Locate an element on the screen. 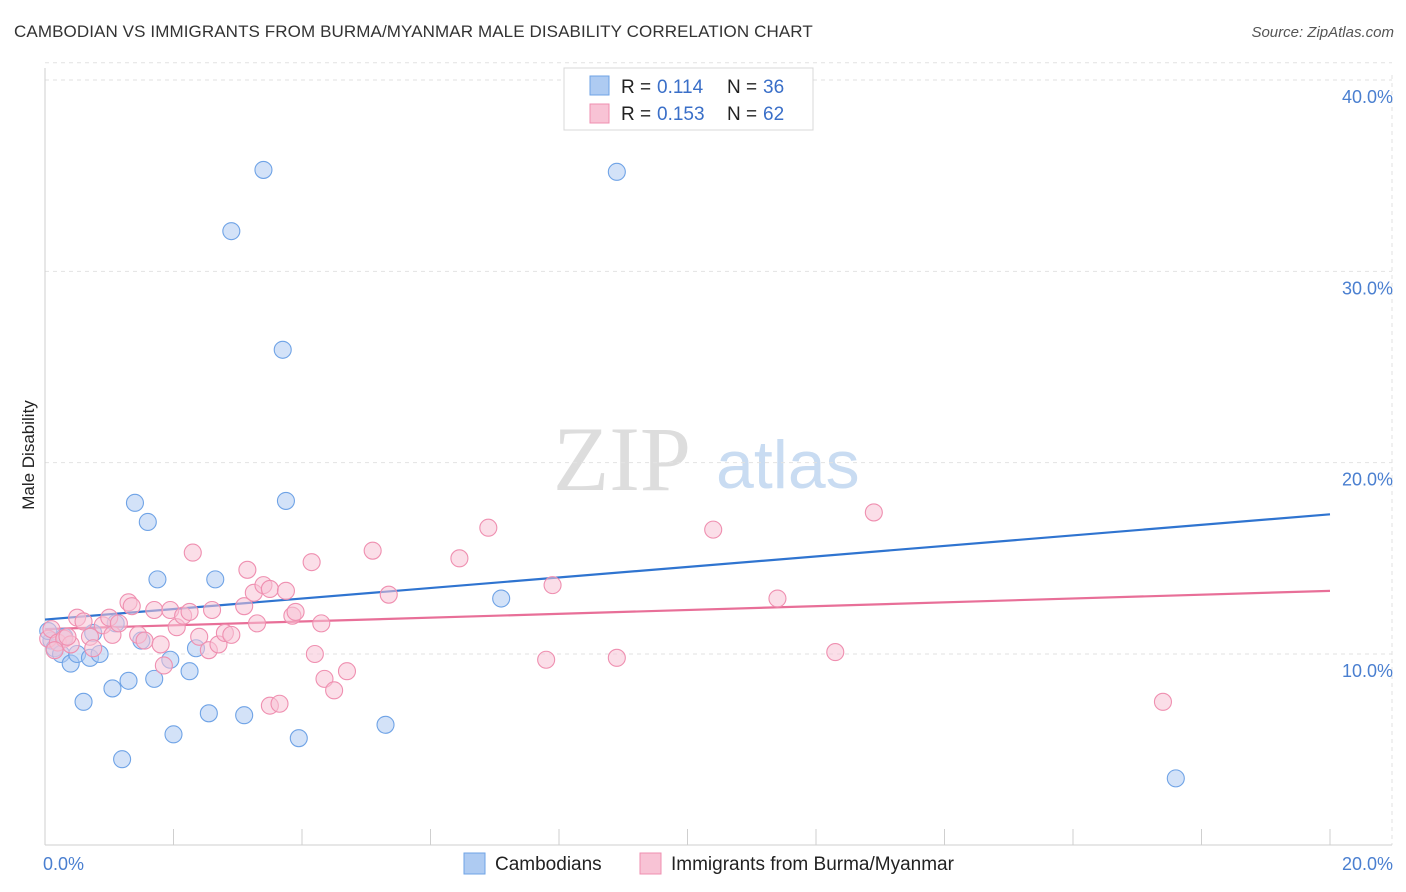 The height and width of the screenshot is (892, 1406). stats-legend: R = 0.114 N = 36 R = 0.153 N = 62 is located at coordinates (688, 99).